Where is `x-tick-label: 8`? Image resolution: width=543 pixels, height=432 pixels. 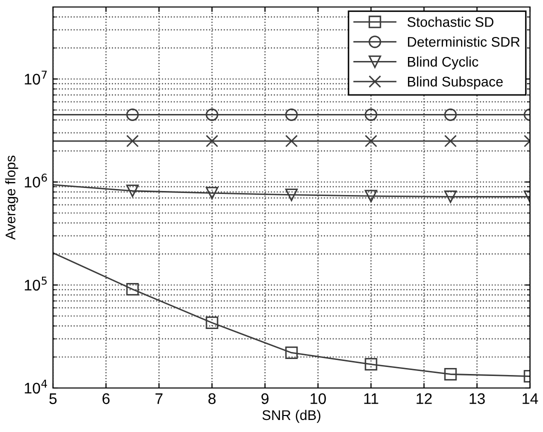
x-tick-label: 8 is located at coordinates (212, 398).